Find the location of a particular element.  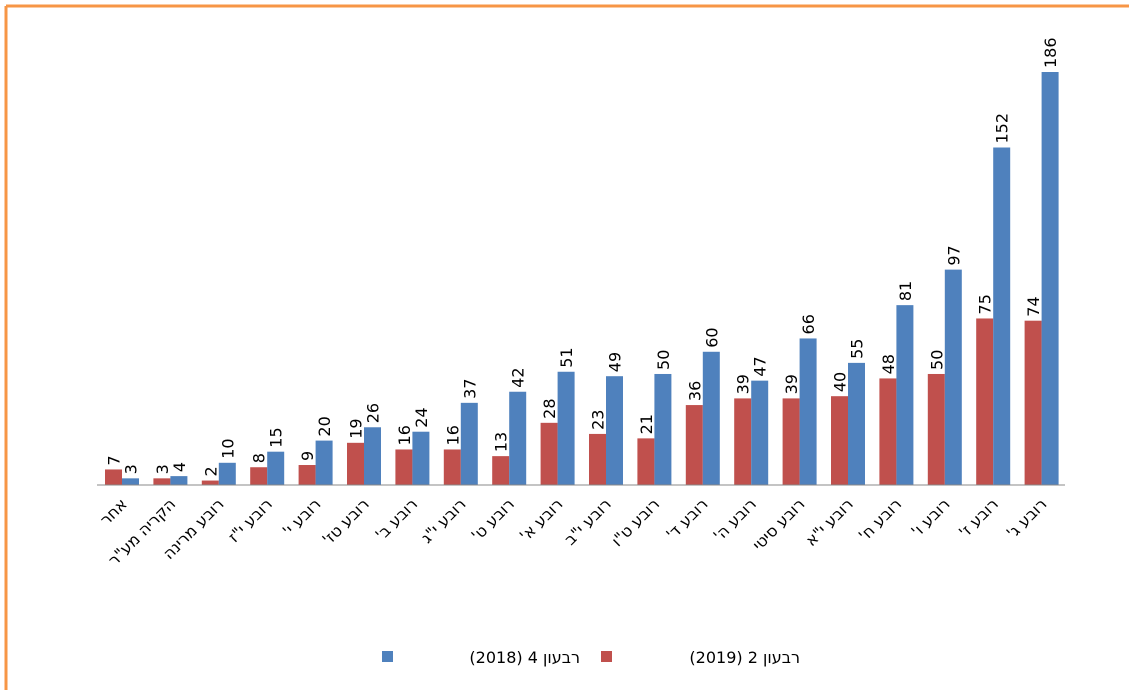

x-tick-label: רובע י"ב is located at coordinates (587, 521).